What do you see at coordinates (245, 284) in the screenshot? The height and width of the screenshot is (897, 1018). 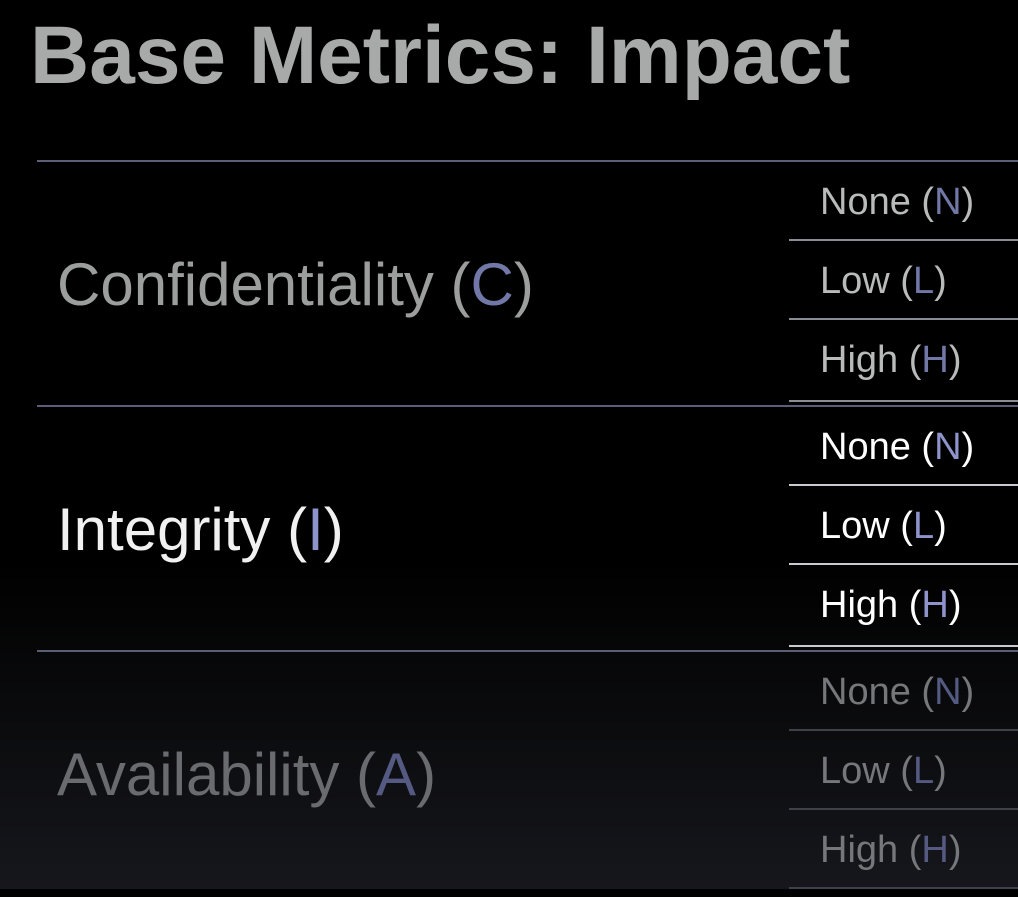 I see `metric-name: Confidentiality` at bounding box center [245, 284].